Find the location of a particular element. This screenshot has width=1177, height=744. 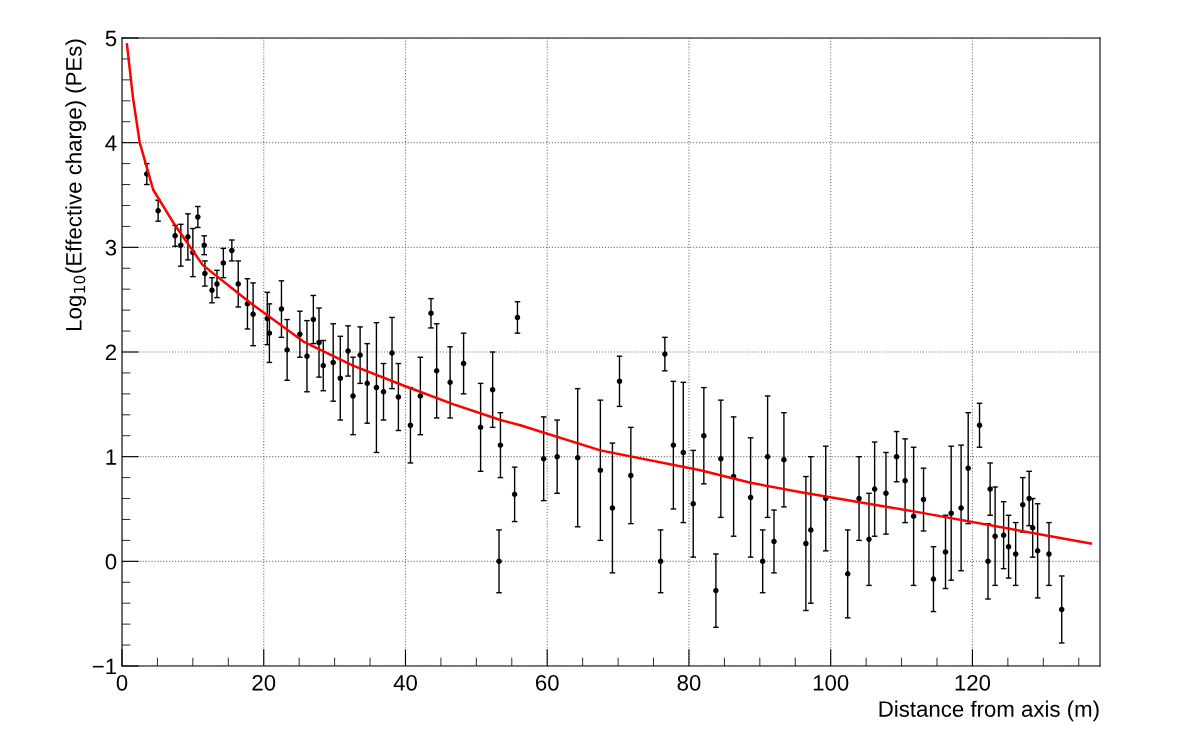

x-tick-label: 100 is located at coordinates (831, 682).